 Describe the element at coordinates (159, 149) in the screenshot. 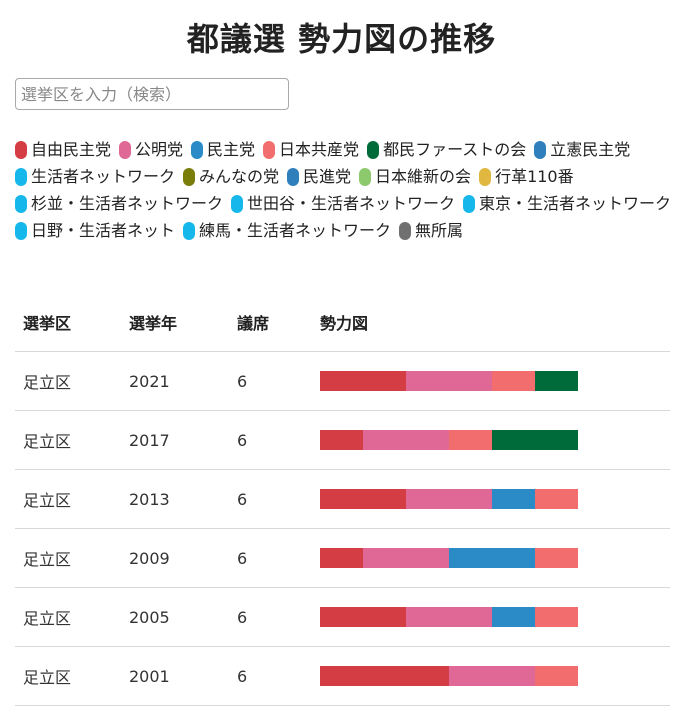

I see `legend-label: 公明党` at that location.